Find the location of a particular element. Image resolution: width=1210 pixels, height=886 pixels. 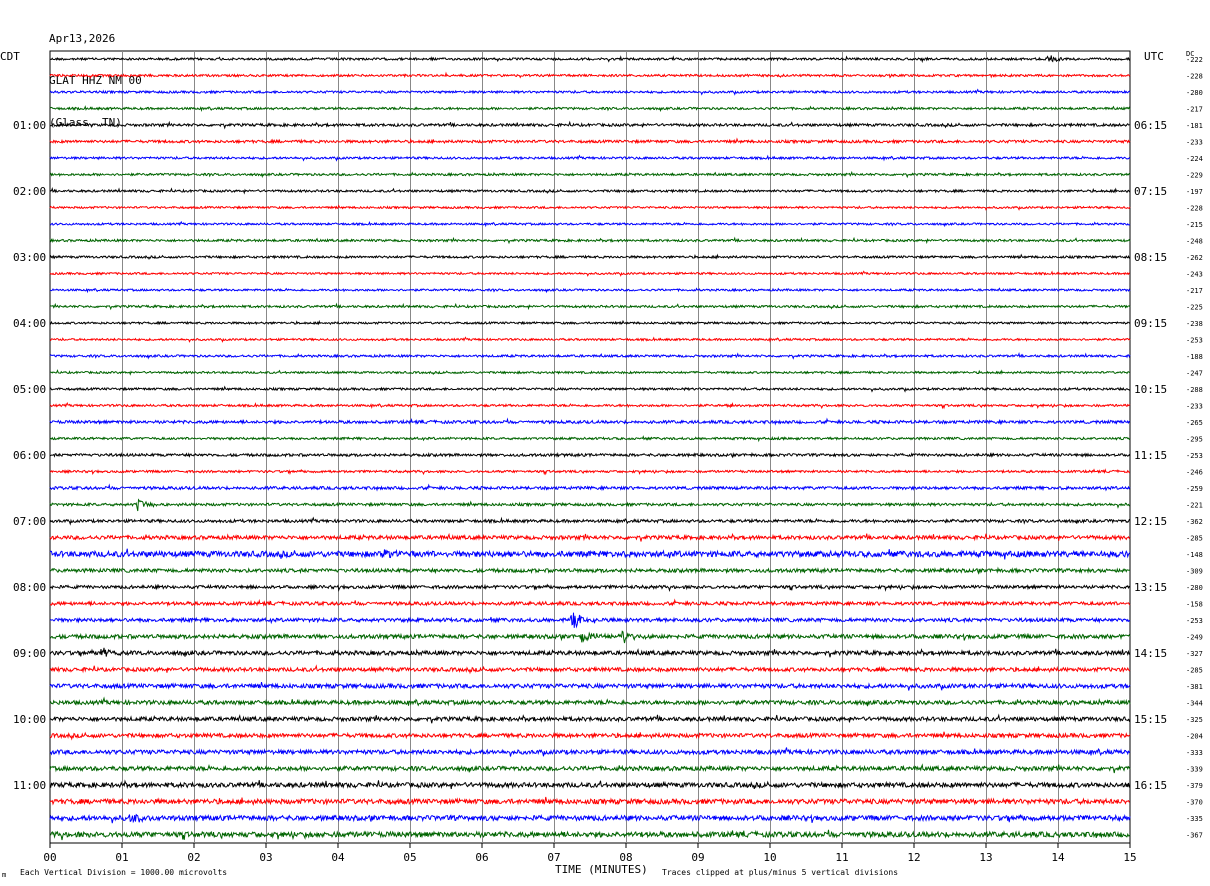

right-hour-label: 12:15 is located at coordinates (1150, 521).